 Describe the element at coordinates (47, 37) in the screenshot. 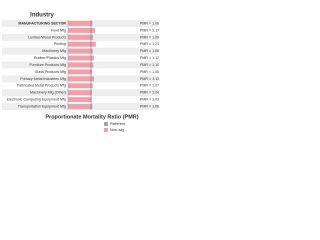

I see `category-label: Lumber/Wood Products` at that location.